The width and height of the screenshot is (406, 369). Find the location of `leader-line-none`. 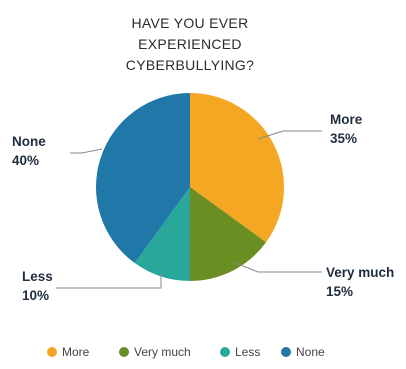

leader-line-none is located at coordinates (86, 151).